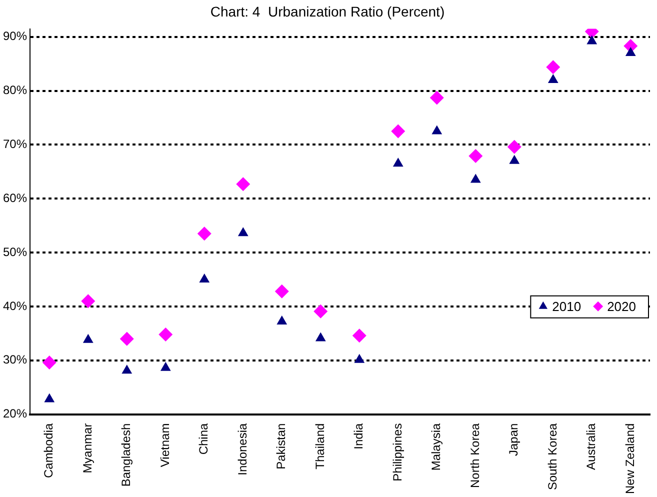 This screenshot has height=497, width=657. Describe the element at coordinates (242, 449) in the screenshot. I see `x-tick-label: Indonesia` at that location.